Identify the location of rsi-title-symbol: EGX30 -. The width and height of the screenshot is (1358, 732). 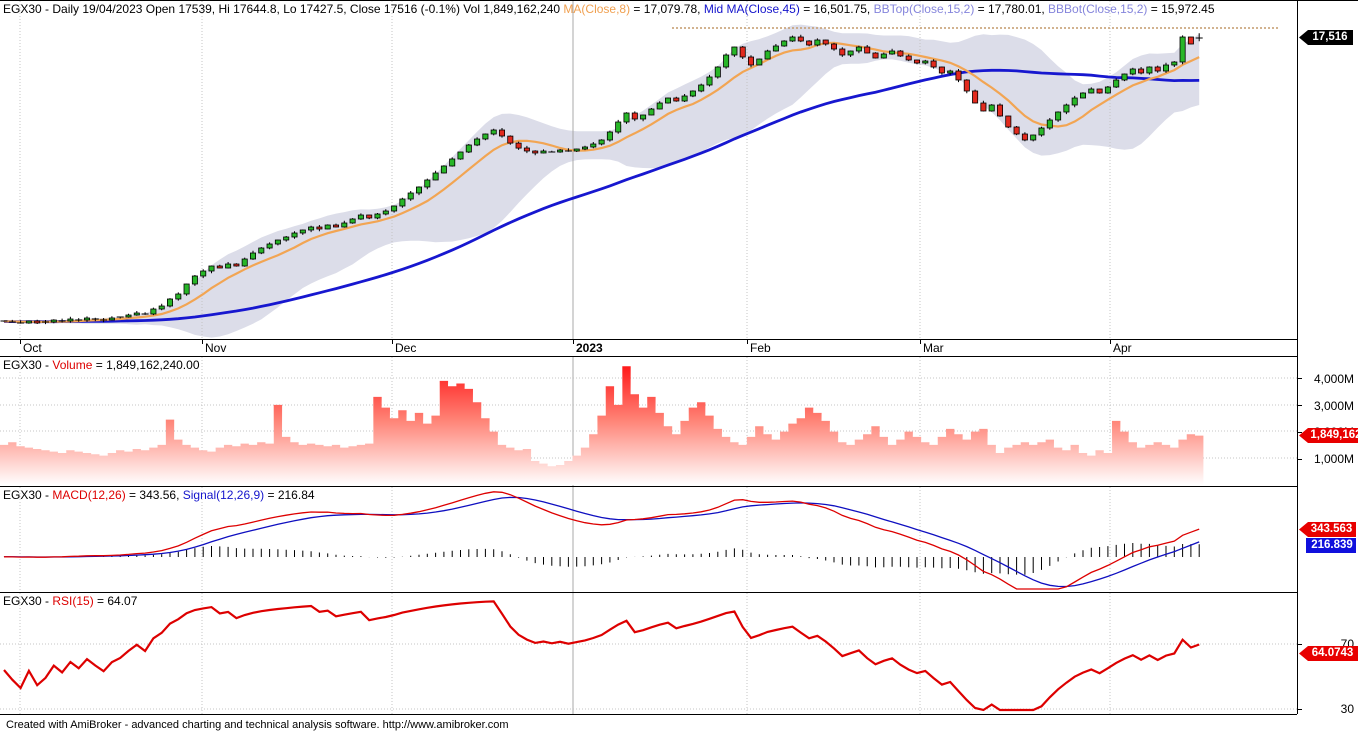
(28, 601).